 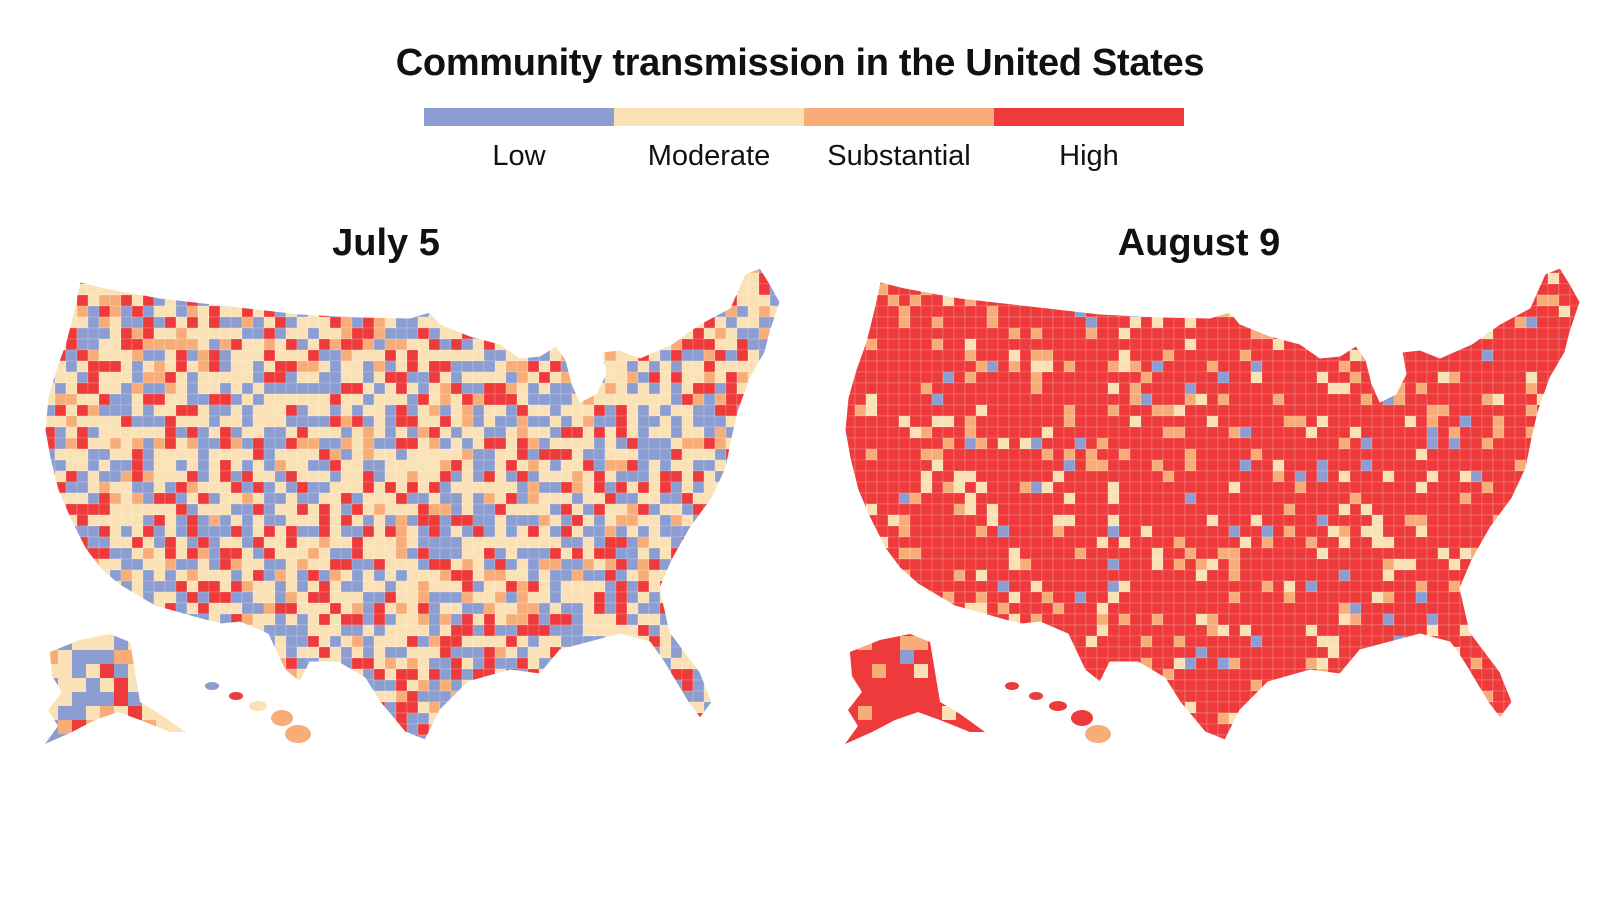 I want to click on legend-color-bar, so click(x=804, y=117).